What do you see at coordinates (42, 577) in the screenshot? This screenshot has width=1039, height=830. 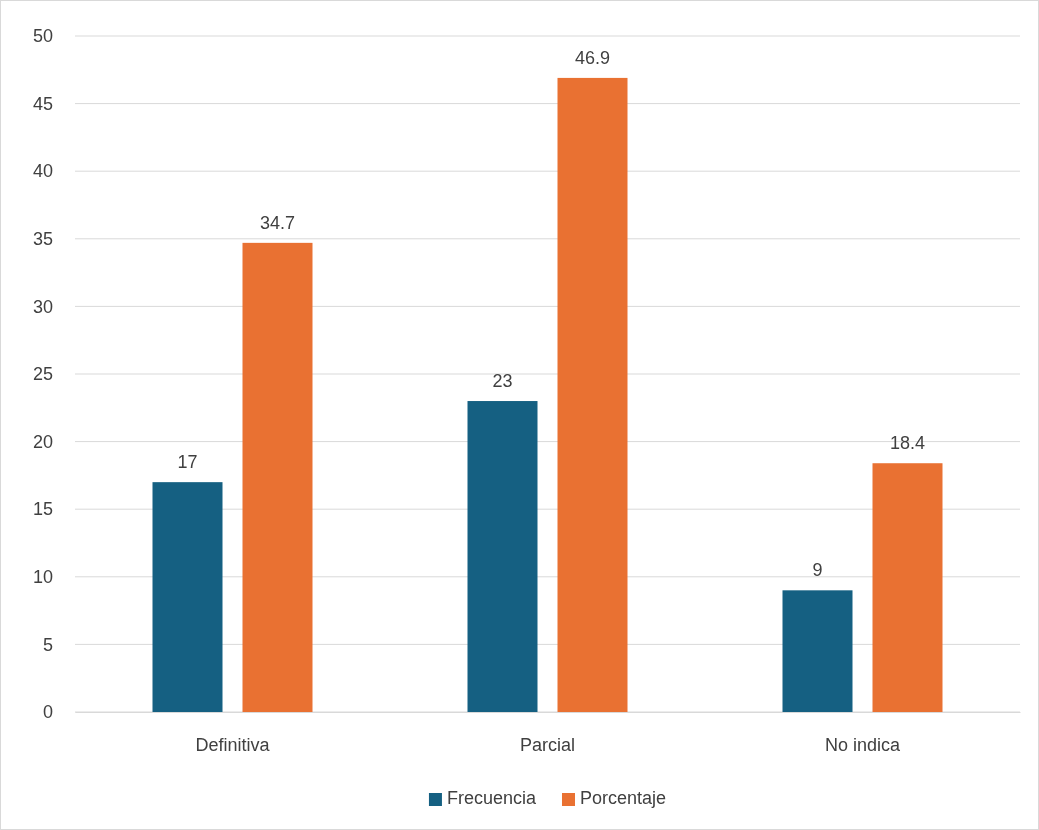 I see `y-tick-label: 10` at bounding box center [42, 577].